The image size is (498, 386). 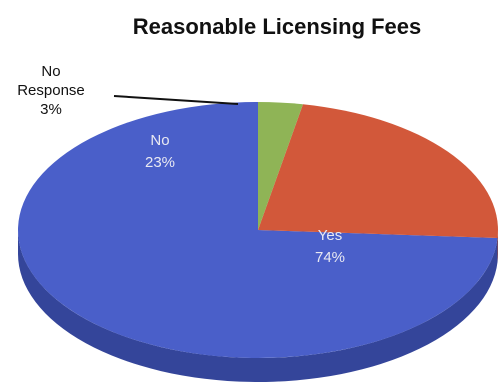 What do you see at coordinates (51, 71) in the screenshot?
I see `callout-line-1: No` at bounding box center [51, 71].